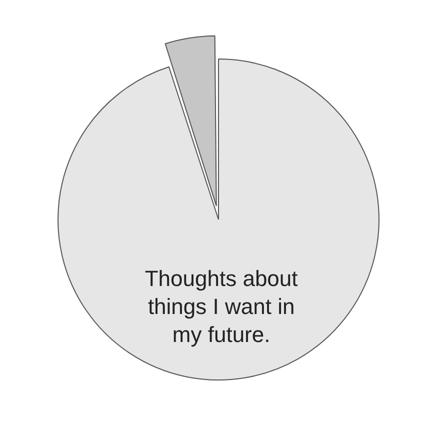 The width and height of the screenshot is (427, 434). I want to click on slice-label: Thoughts about things I want in my future., so click(221, 306).